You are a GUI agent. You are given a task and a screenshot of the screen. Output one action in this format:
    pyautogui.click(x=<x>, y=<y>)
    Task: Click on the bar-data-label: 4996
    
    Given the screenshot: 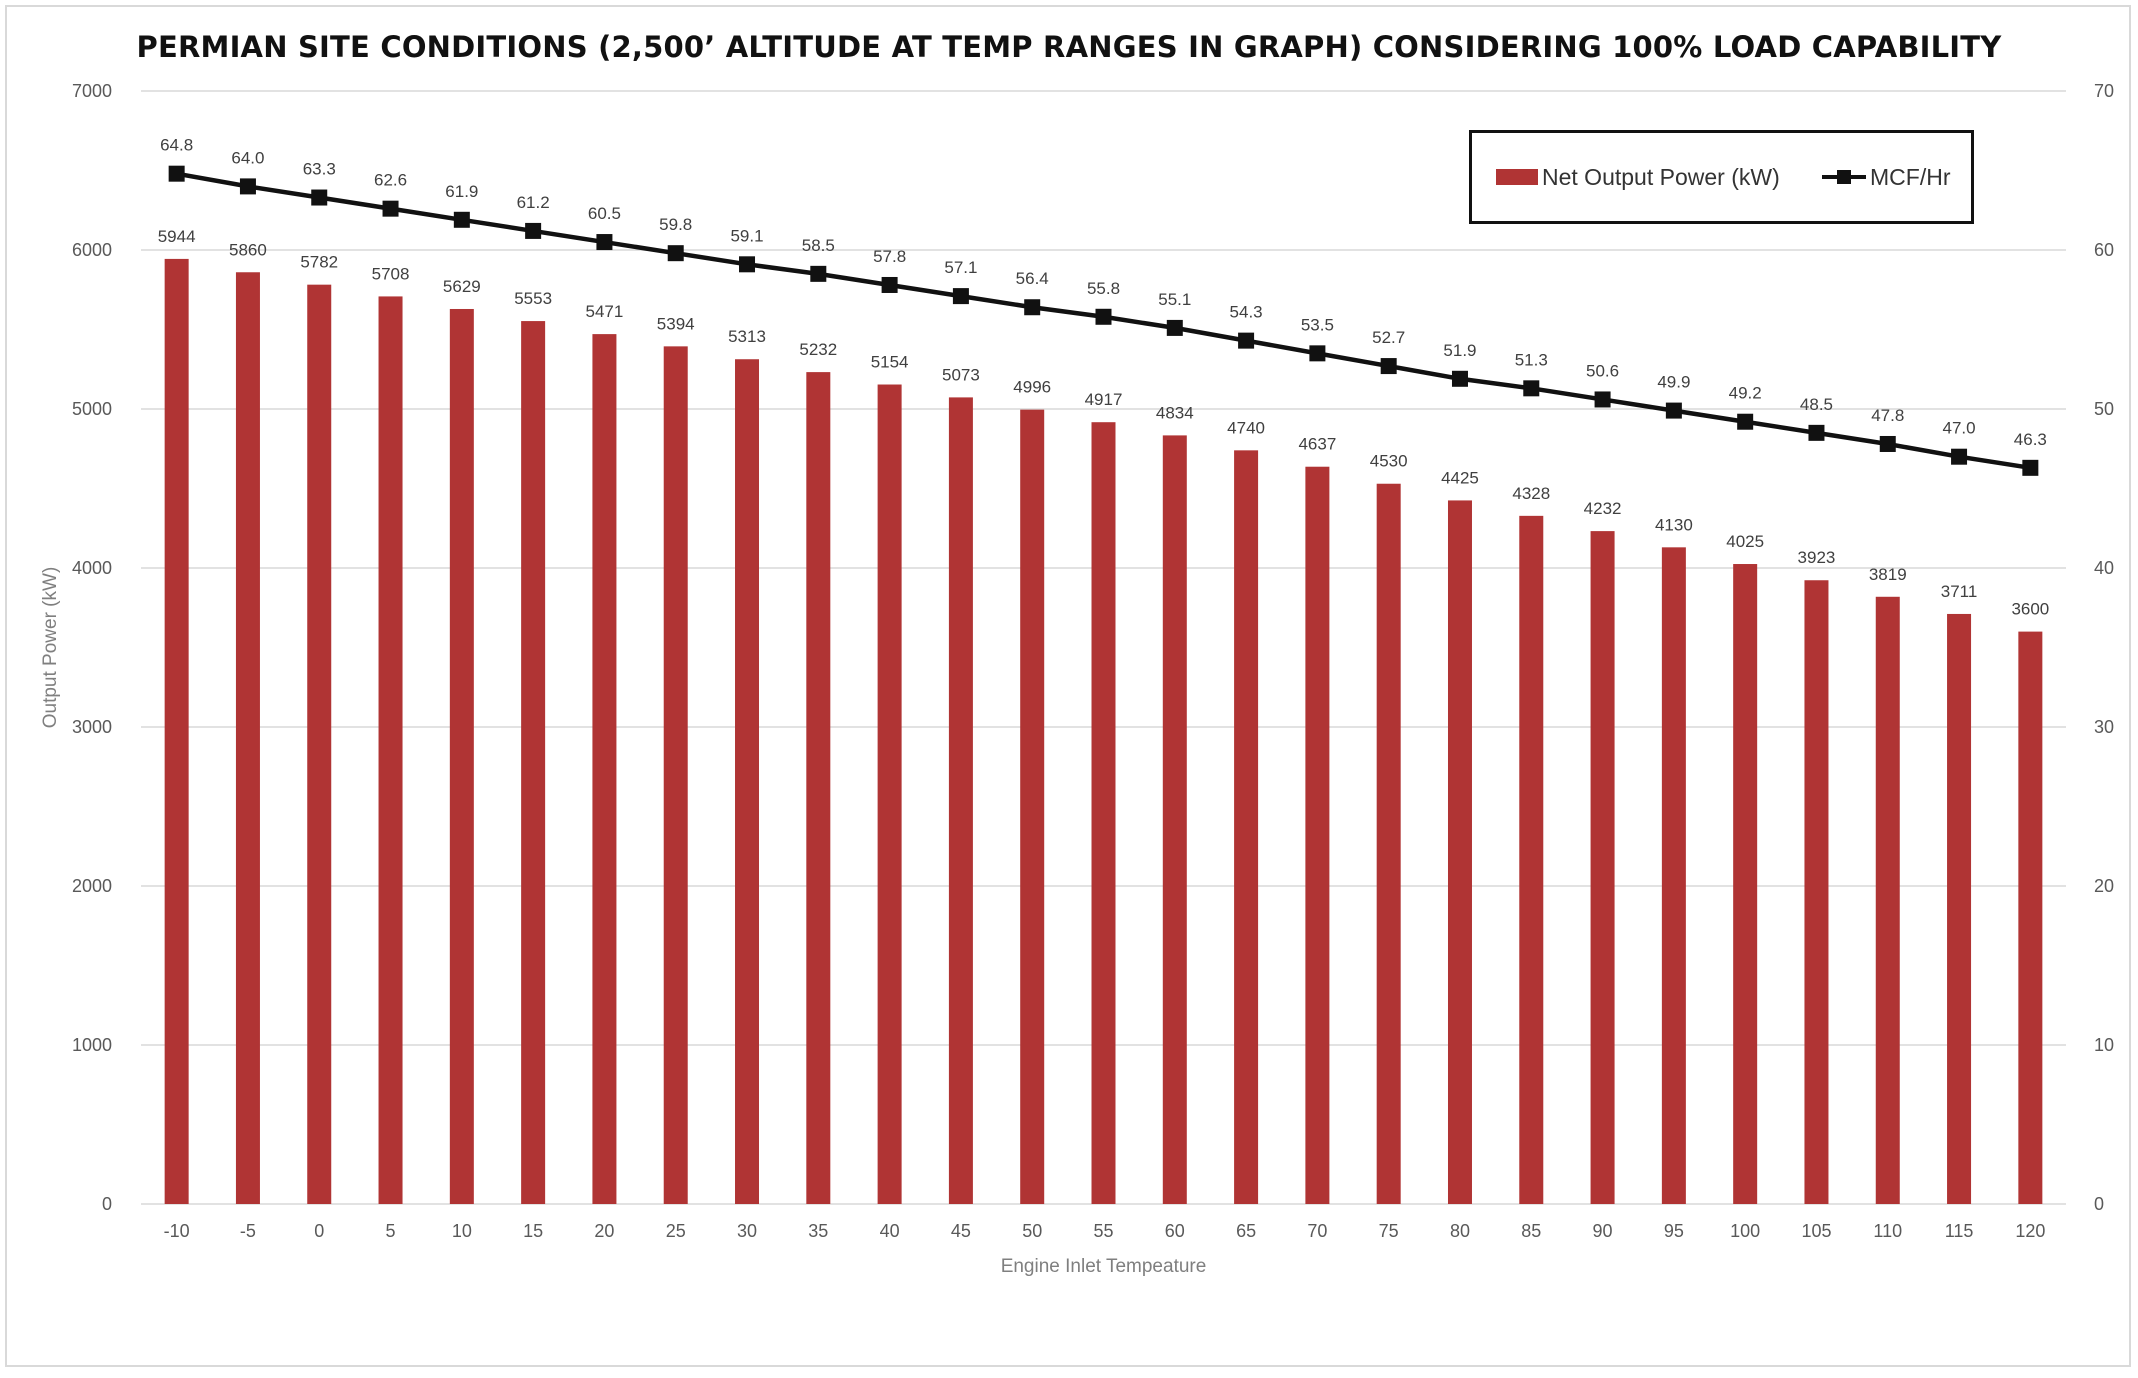 What is the action you would take?
    pyautogui.click(x=1032, y=387)
    